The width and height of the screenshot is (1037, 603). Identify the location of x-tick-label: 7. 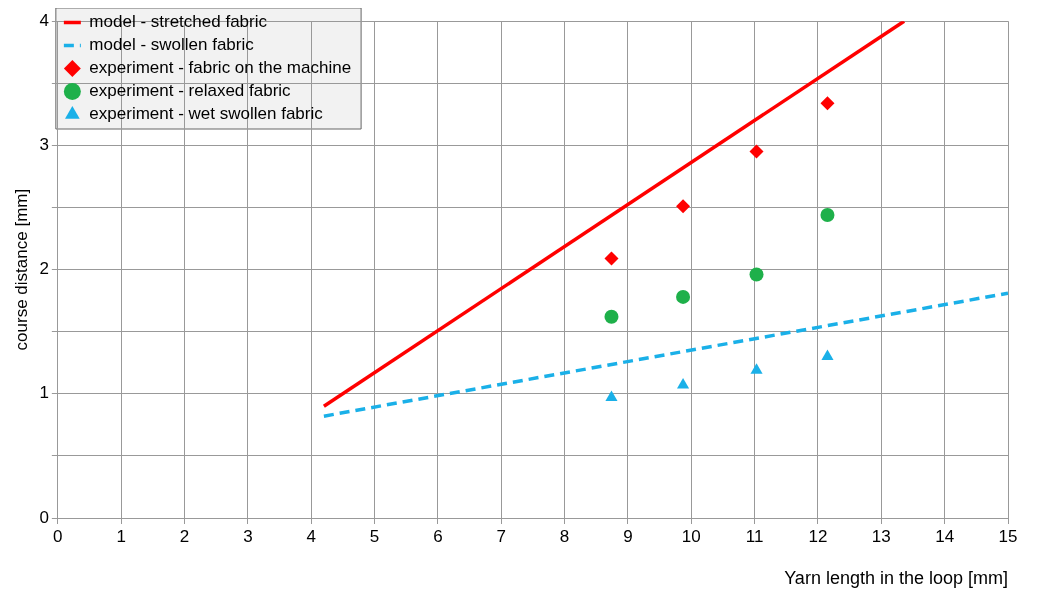
(501, 536).